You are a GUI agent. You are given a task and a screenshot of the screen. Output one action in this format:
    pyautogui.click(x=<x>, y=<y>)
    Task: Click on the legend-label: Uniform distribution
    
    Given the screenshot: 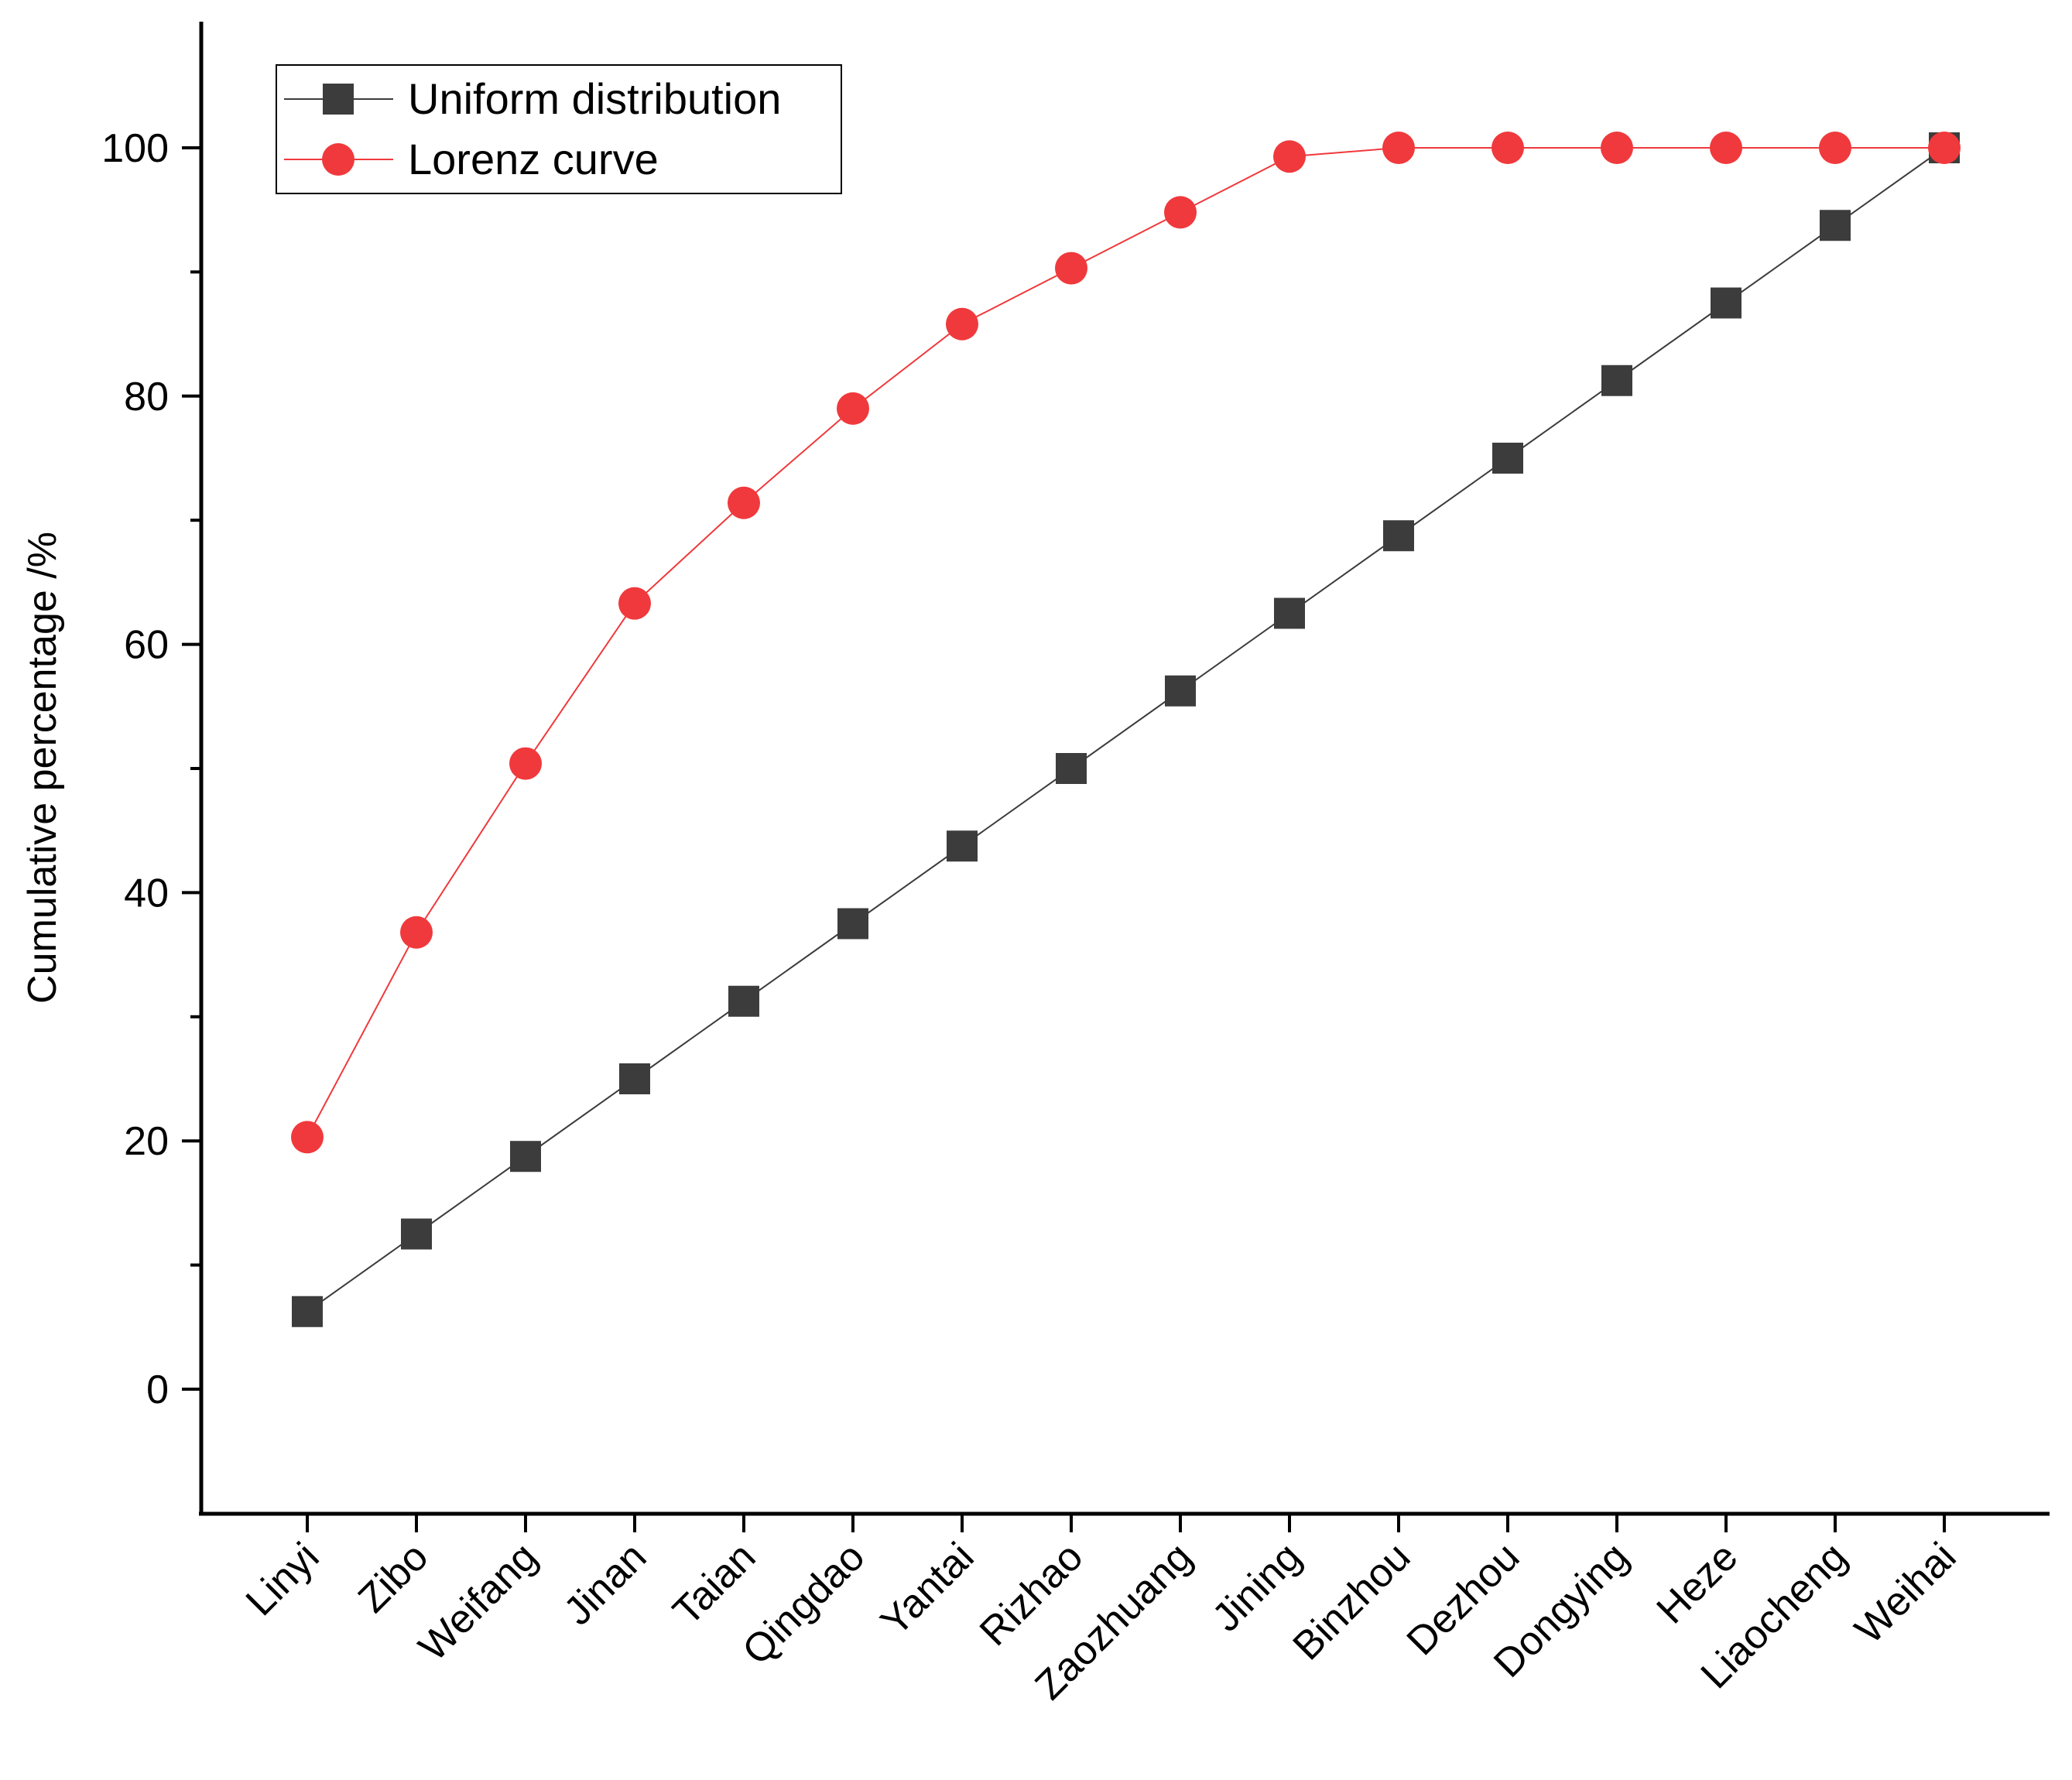 What is the action you would take?
    pyautogui.click(x=594, y=98)
    